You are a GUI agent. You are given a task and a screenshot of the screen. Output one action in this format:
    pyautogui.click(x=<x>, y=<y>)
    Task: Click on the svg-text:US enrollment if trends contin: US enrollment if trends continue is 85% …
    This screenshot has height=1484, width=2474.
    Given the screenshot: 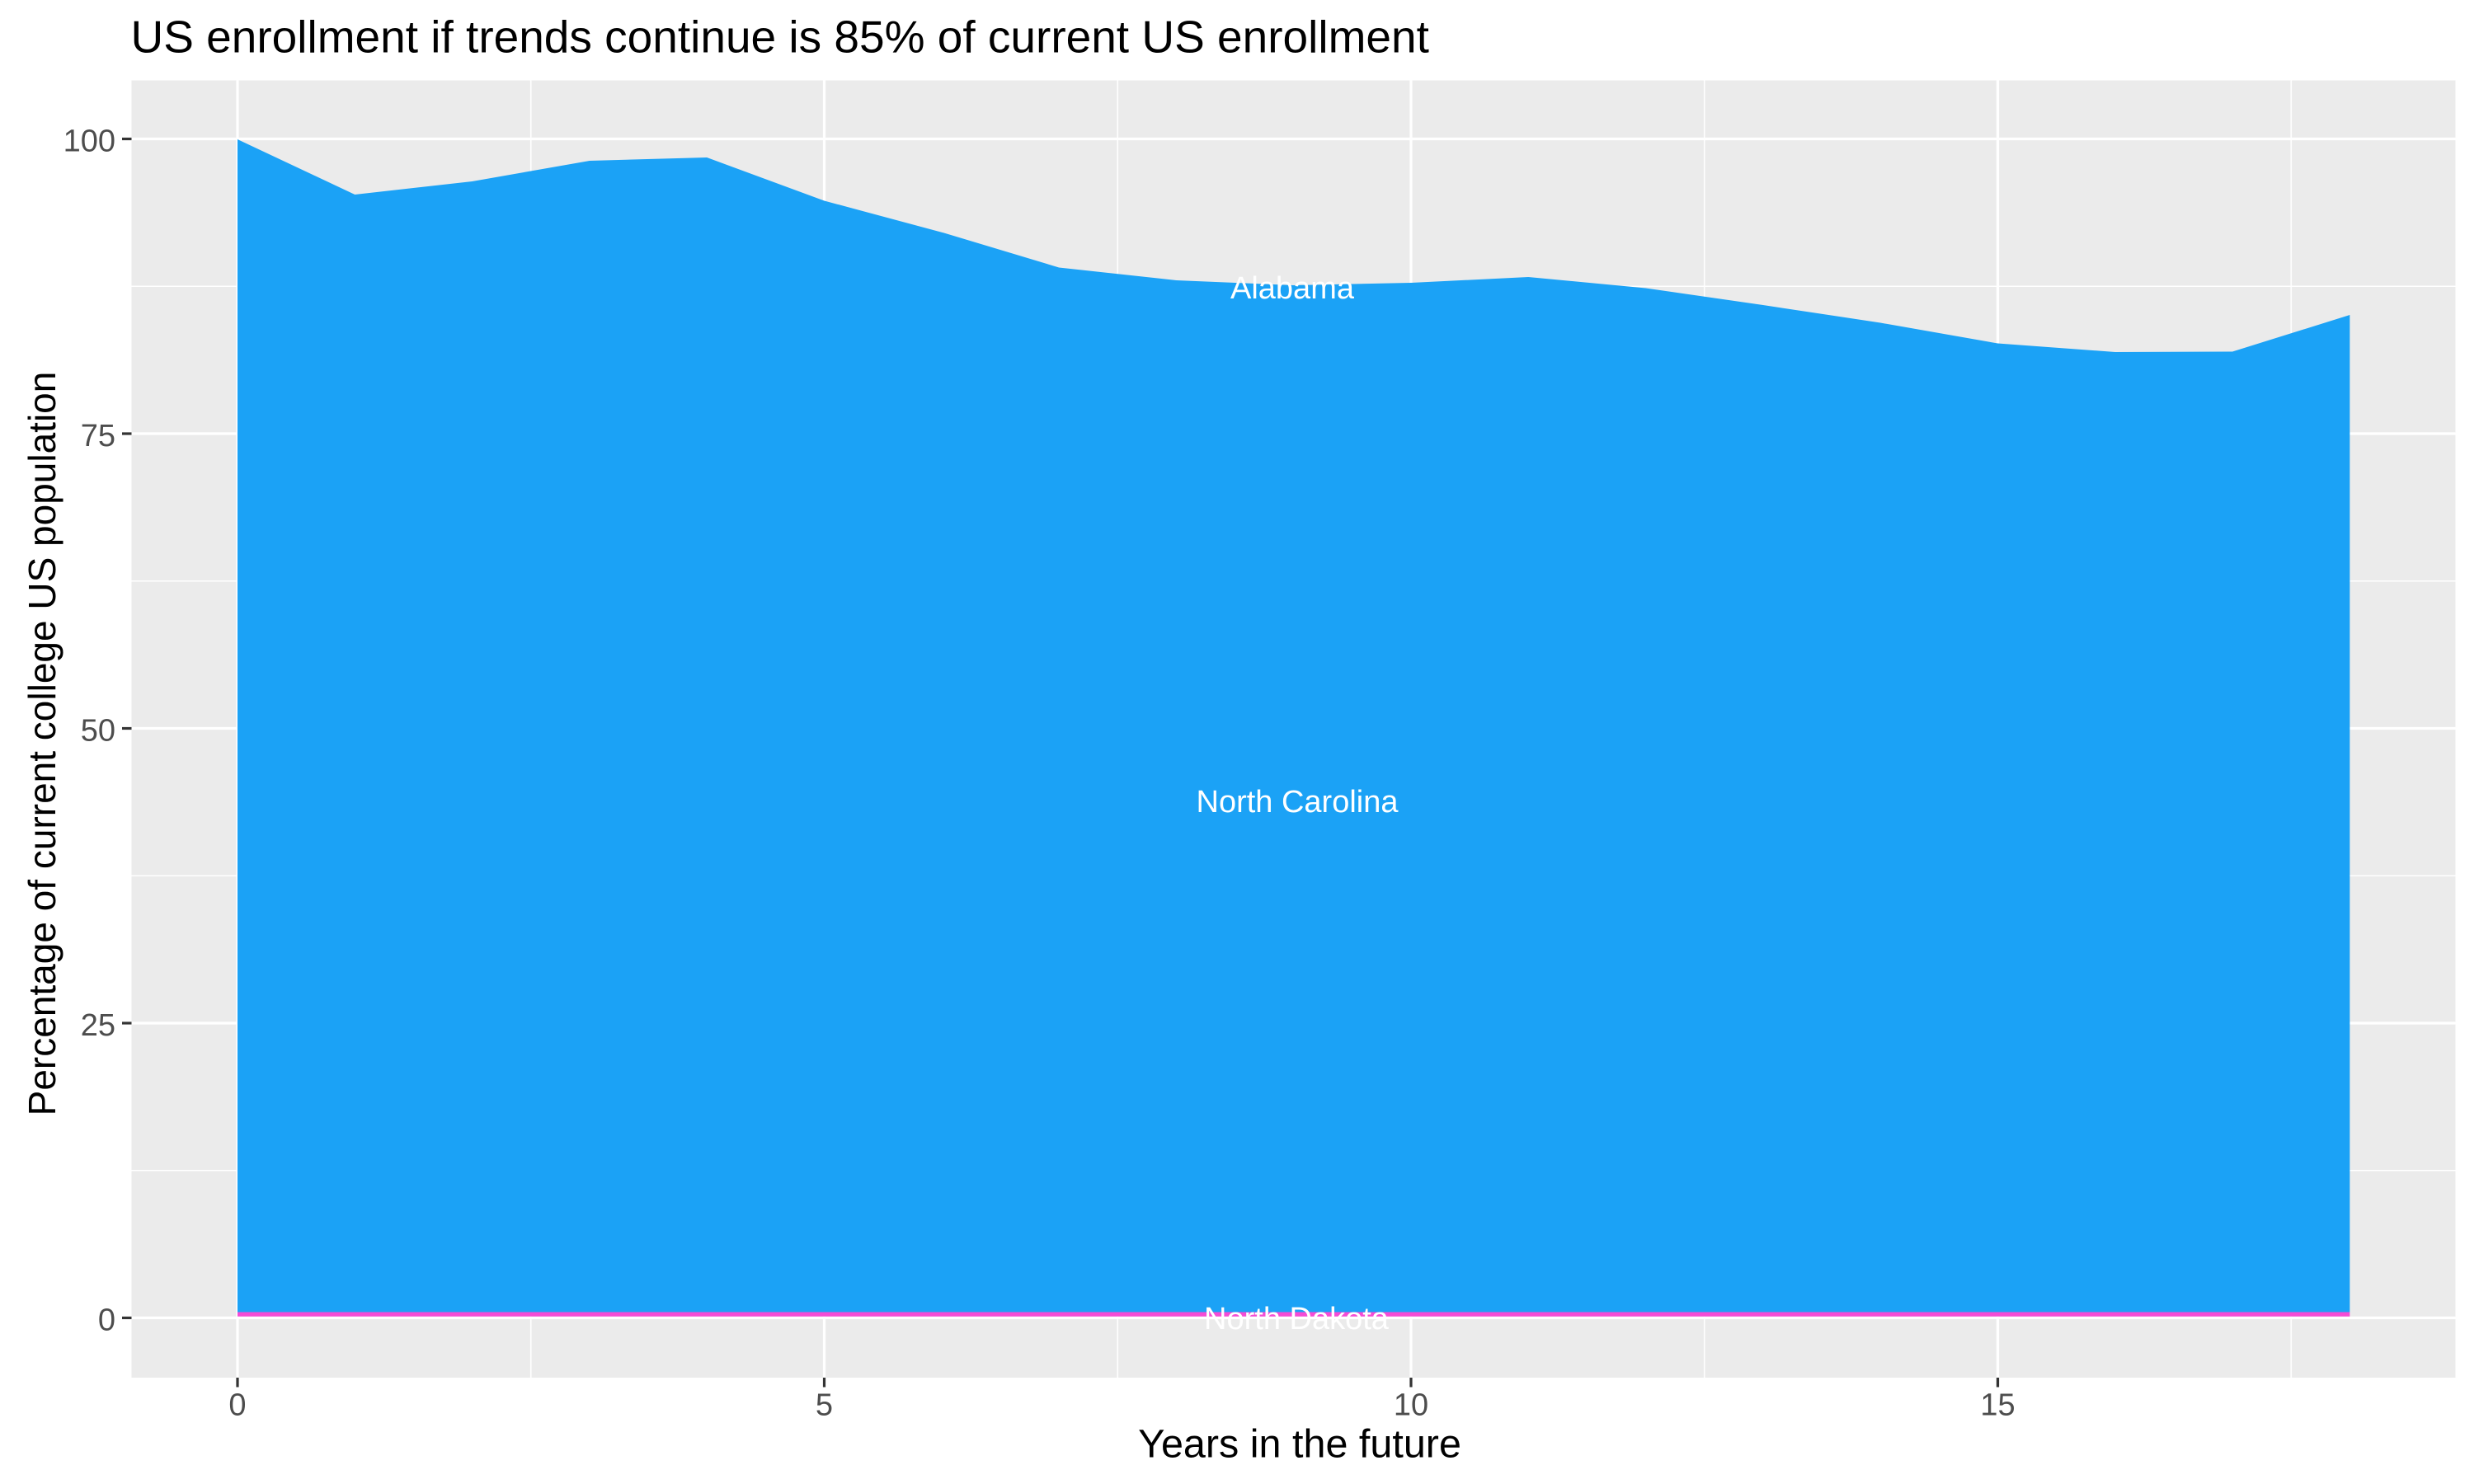 What is the action you would take?
    pyautogui.click(x=780, y=37)
    